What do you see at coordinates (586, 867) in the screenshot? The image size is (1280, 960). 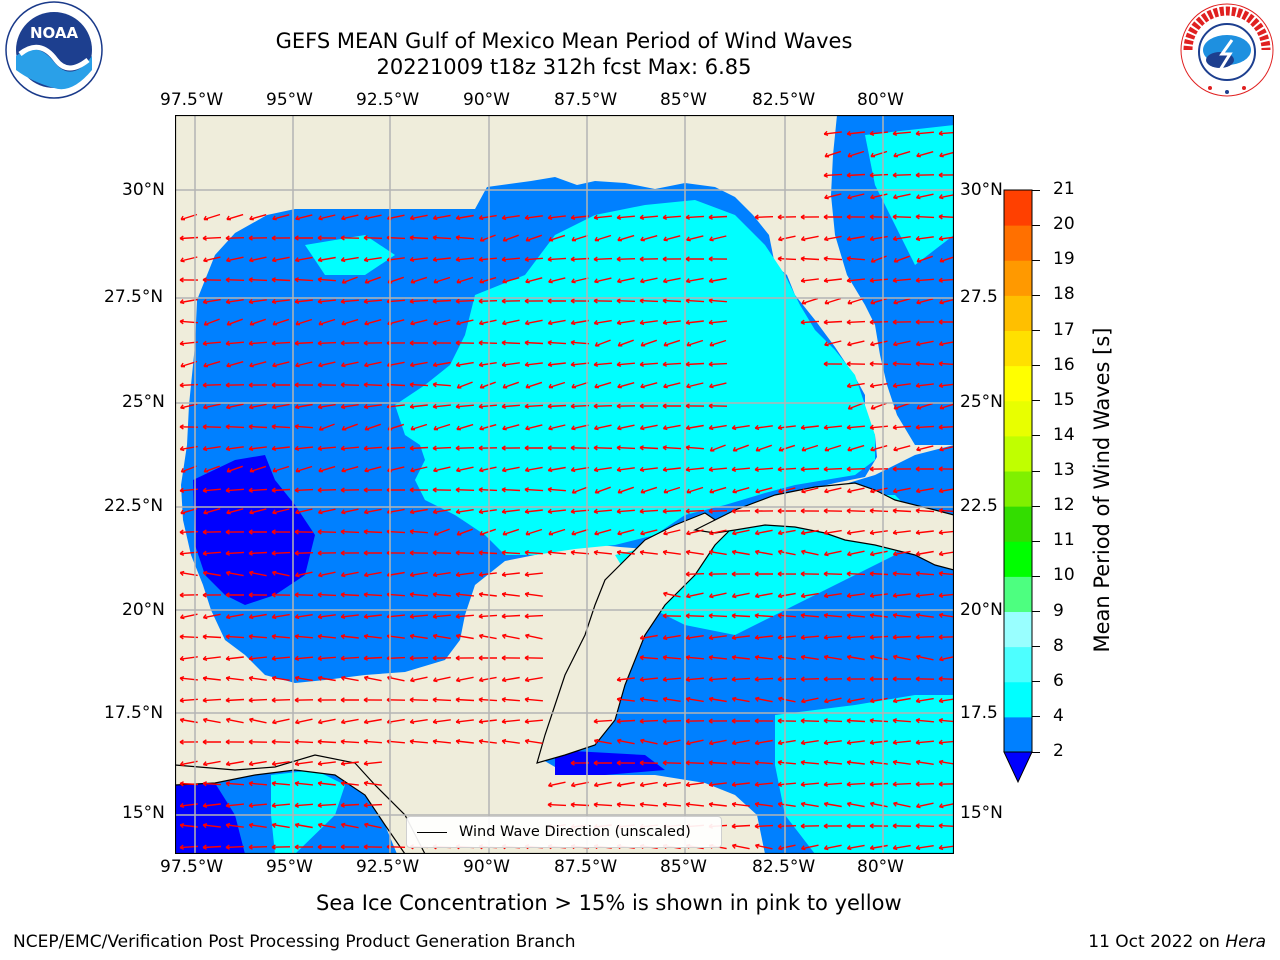 I see `lon-tick-bottom: 87.5°W` at bounding box center [586, 867].